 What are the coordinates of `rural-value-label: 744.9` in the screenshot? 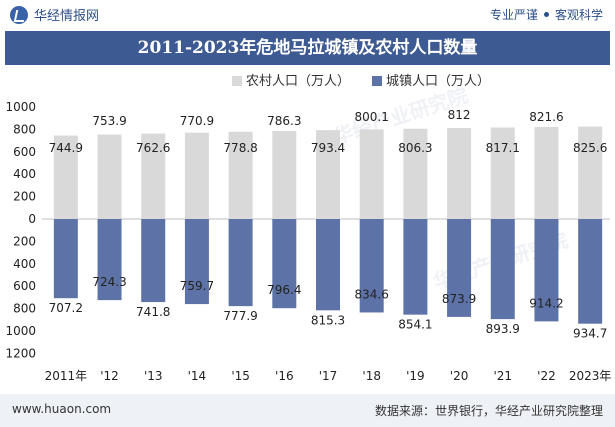 It's located at (66, 148).